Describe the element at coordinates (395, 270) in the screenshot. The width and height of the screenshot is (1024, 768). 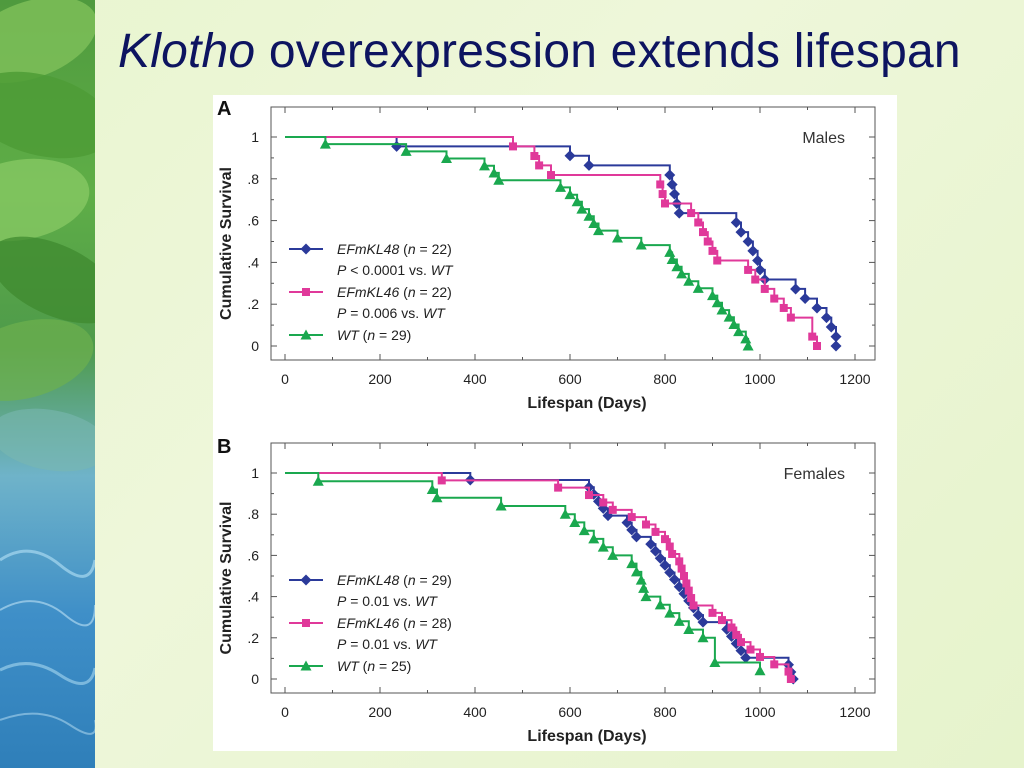
I see `legend-stat: P < 0.0001 vs. WT` at that location.